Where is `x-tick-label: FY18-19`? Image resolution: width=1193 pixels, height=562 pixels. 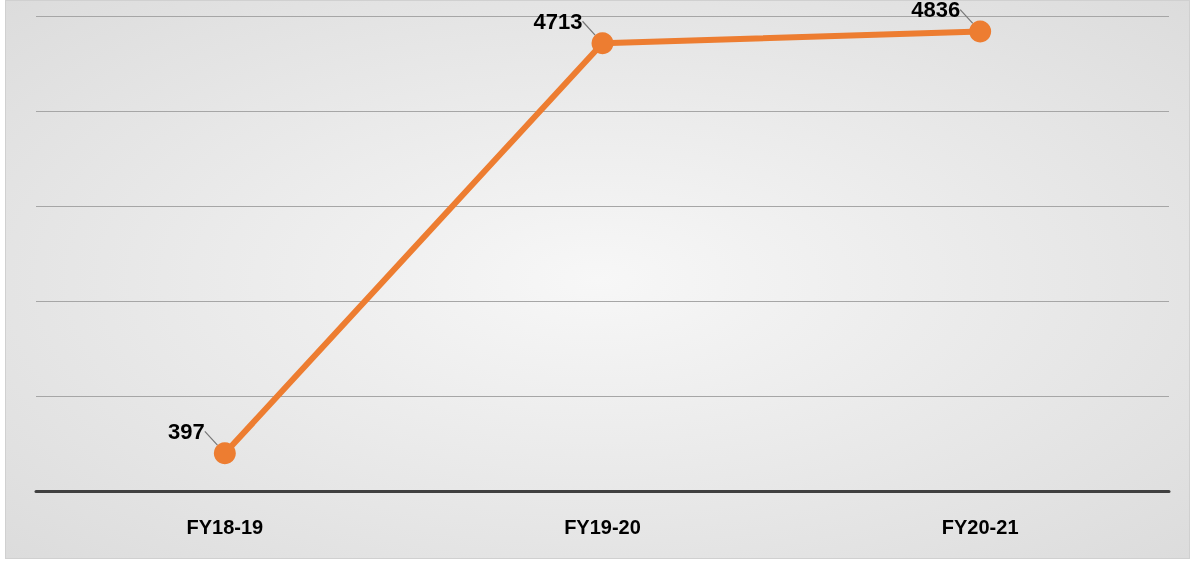 x-tick-label: FY18-19 is located at coordinates (225, 527).